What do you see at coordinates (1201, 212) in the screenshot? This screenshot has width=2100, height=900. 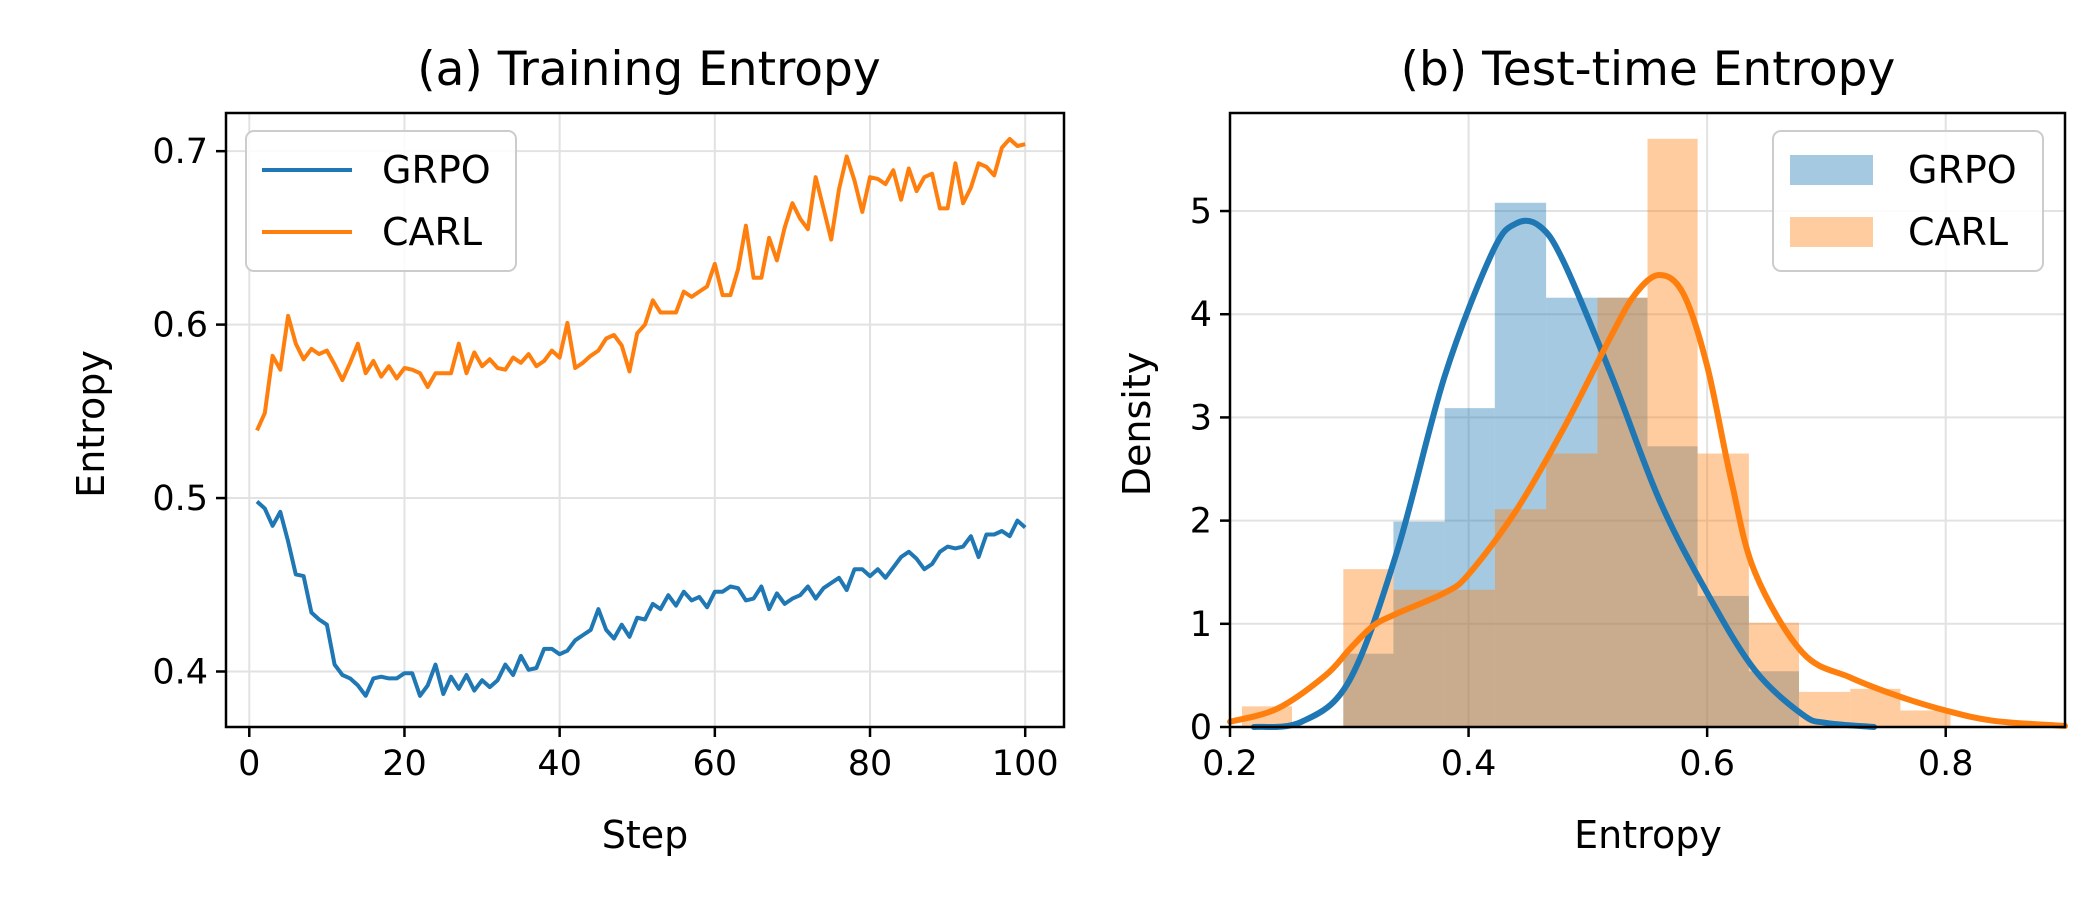 I see `panel-b-ytick-label: 5` at bounding box center [1201, 212].